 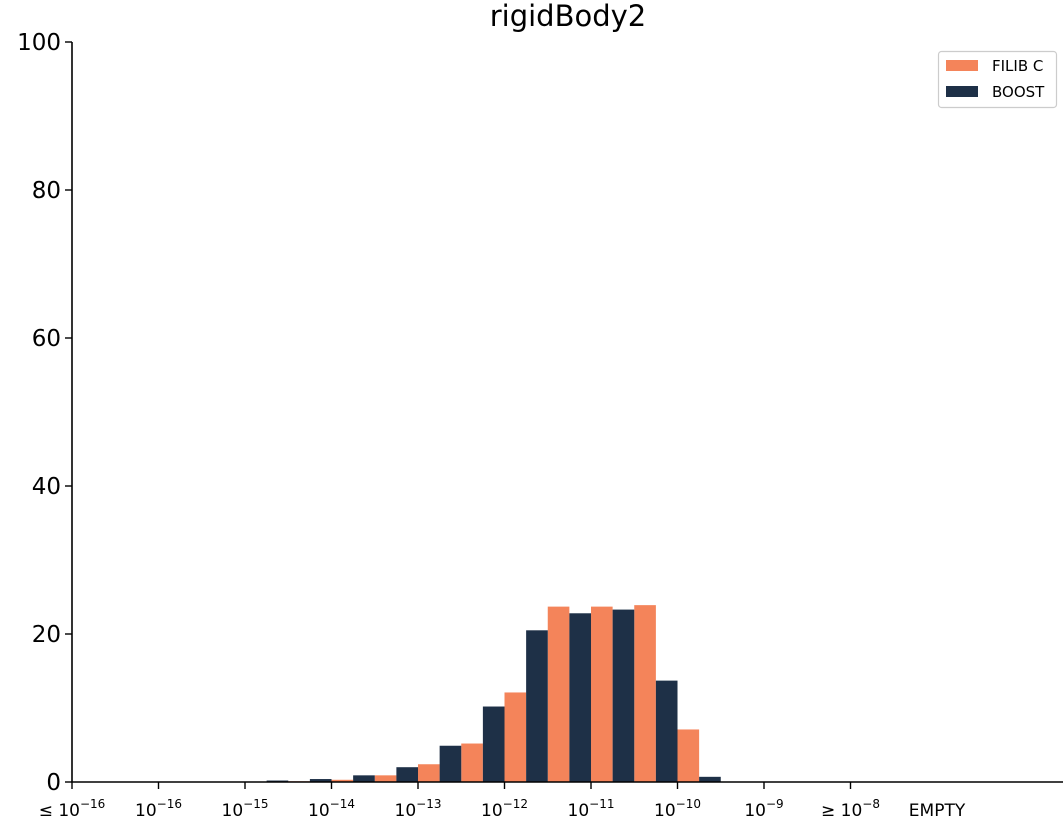 I want to click on y-tick-label: 60, so click(x=46, y=339).